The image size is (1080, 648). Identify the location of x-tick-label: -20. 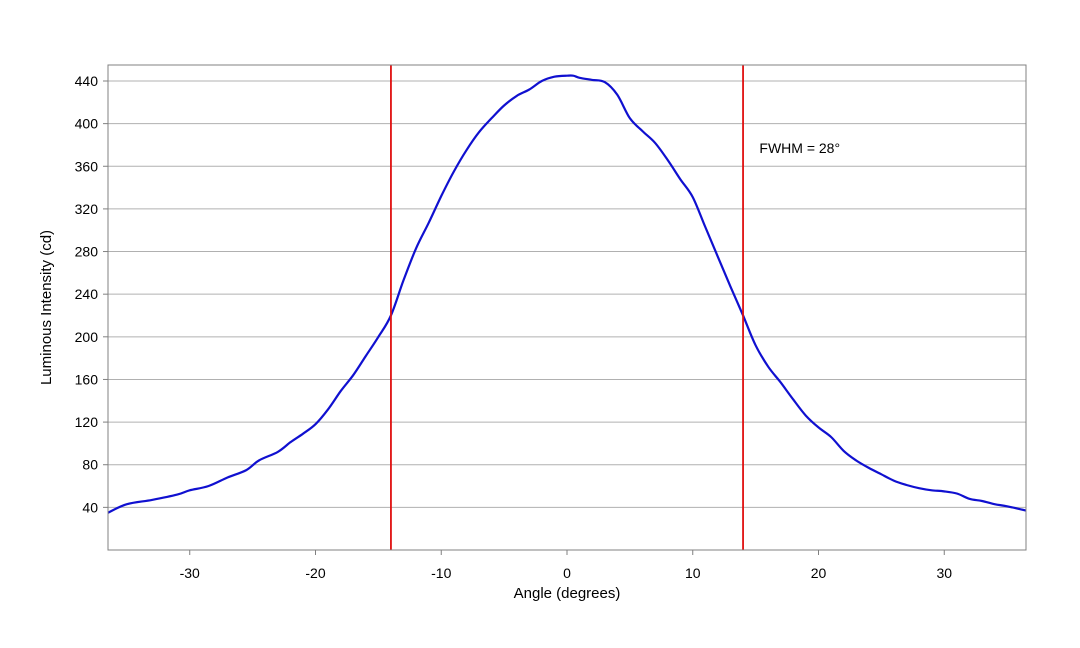
(315, 573).